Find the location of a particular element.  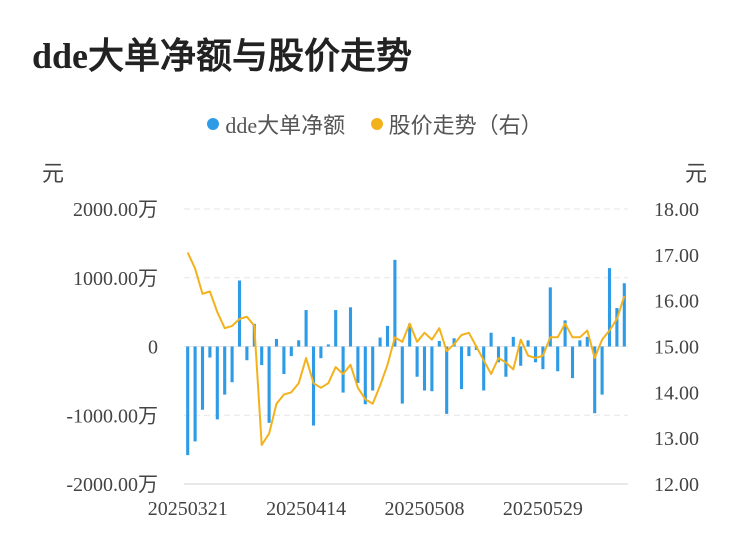

y-right-tick-label: 15.00 is located at coordinates (676, 348).